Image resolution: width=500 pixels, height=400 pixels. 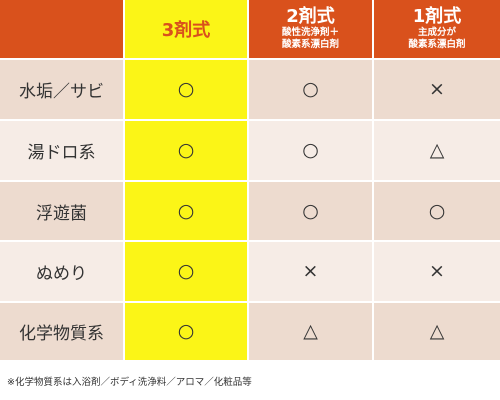 I want to click on row-label: 水垢／サビ, so click(x=61, y=92).